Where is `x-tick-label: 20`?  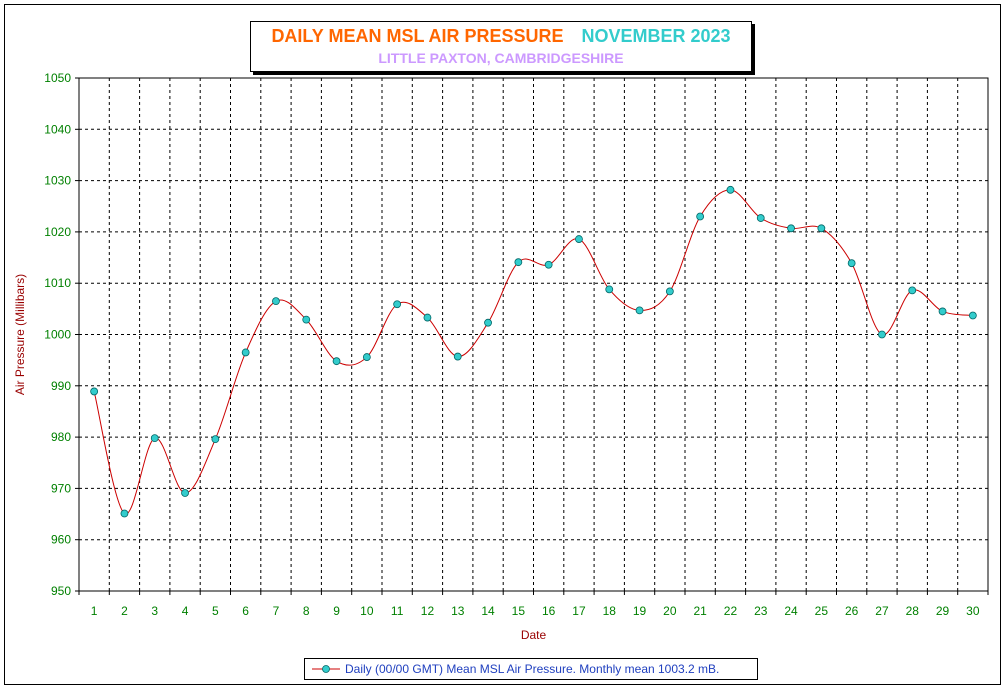 x-tick-label: 20 is located at coordinates (670, 611).